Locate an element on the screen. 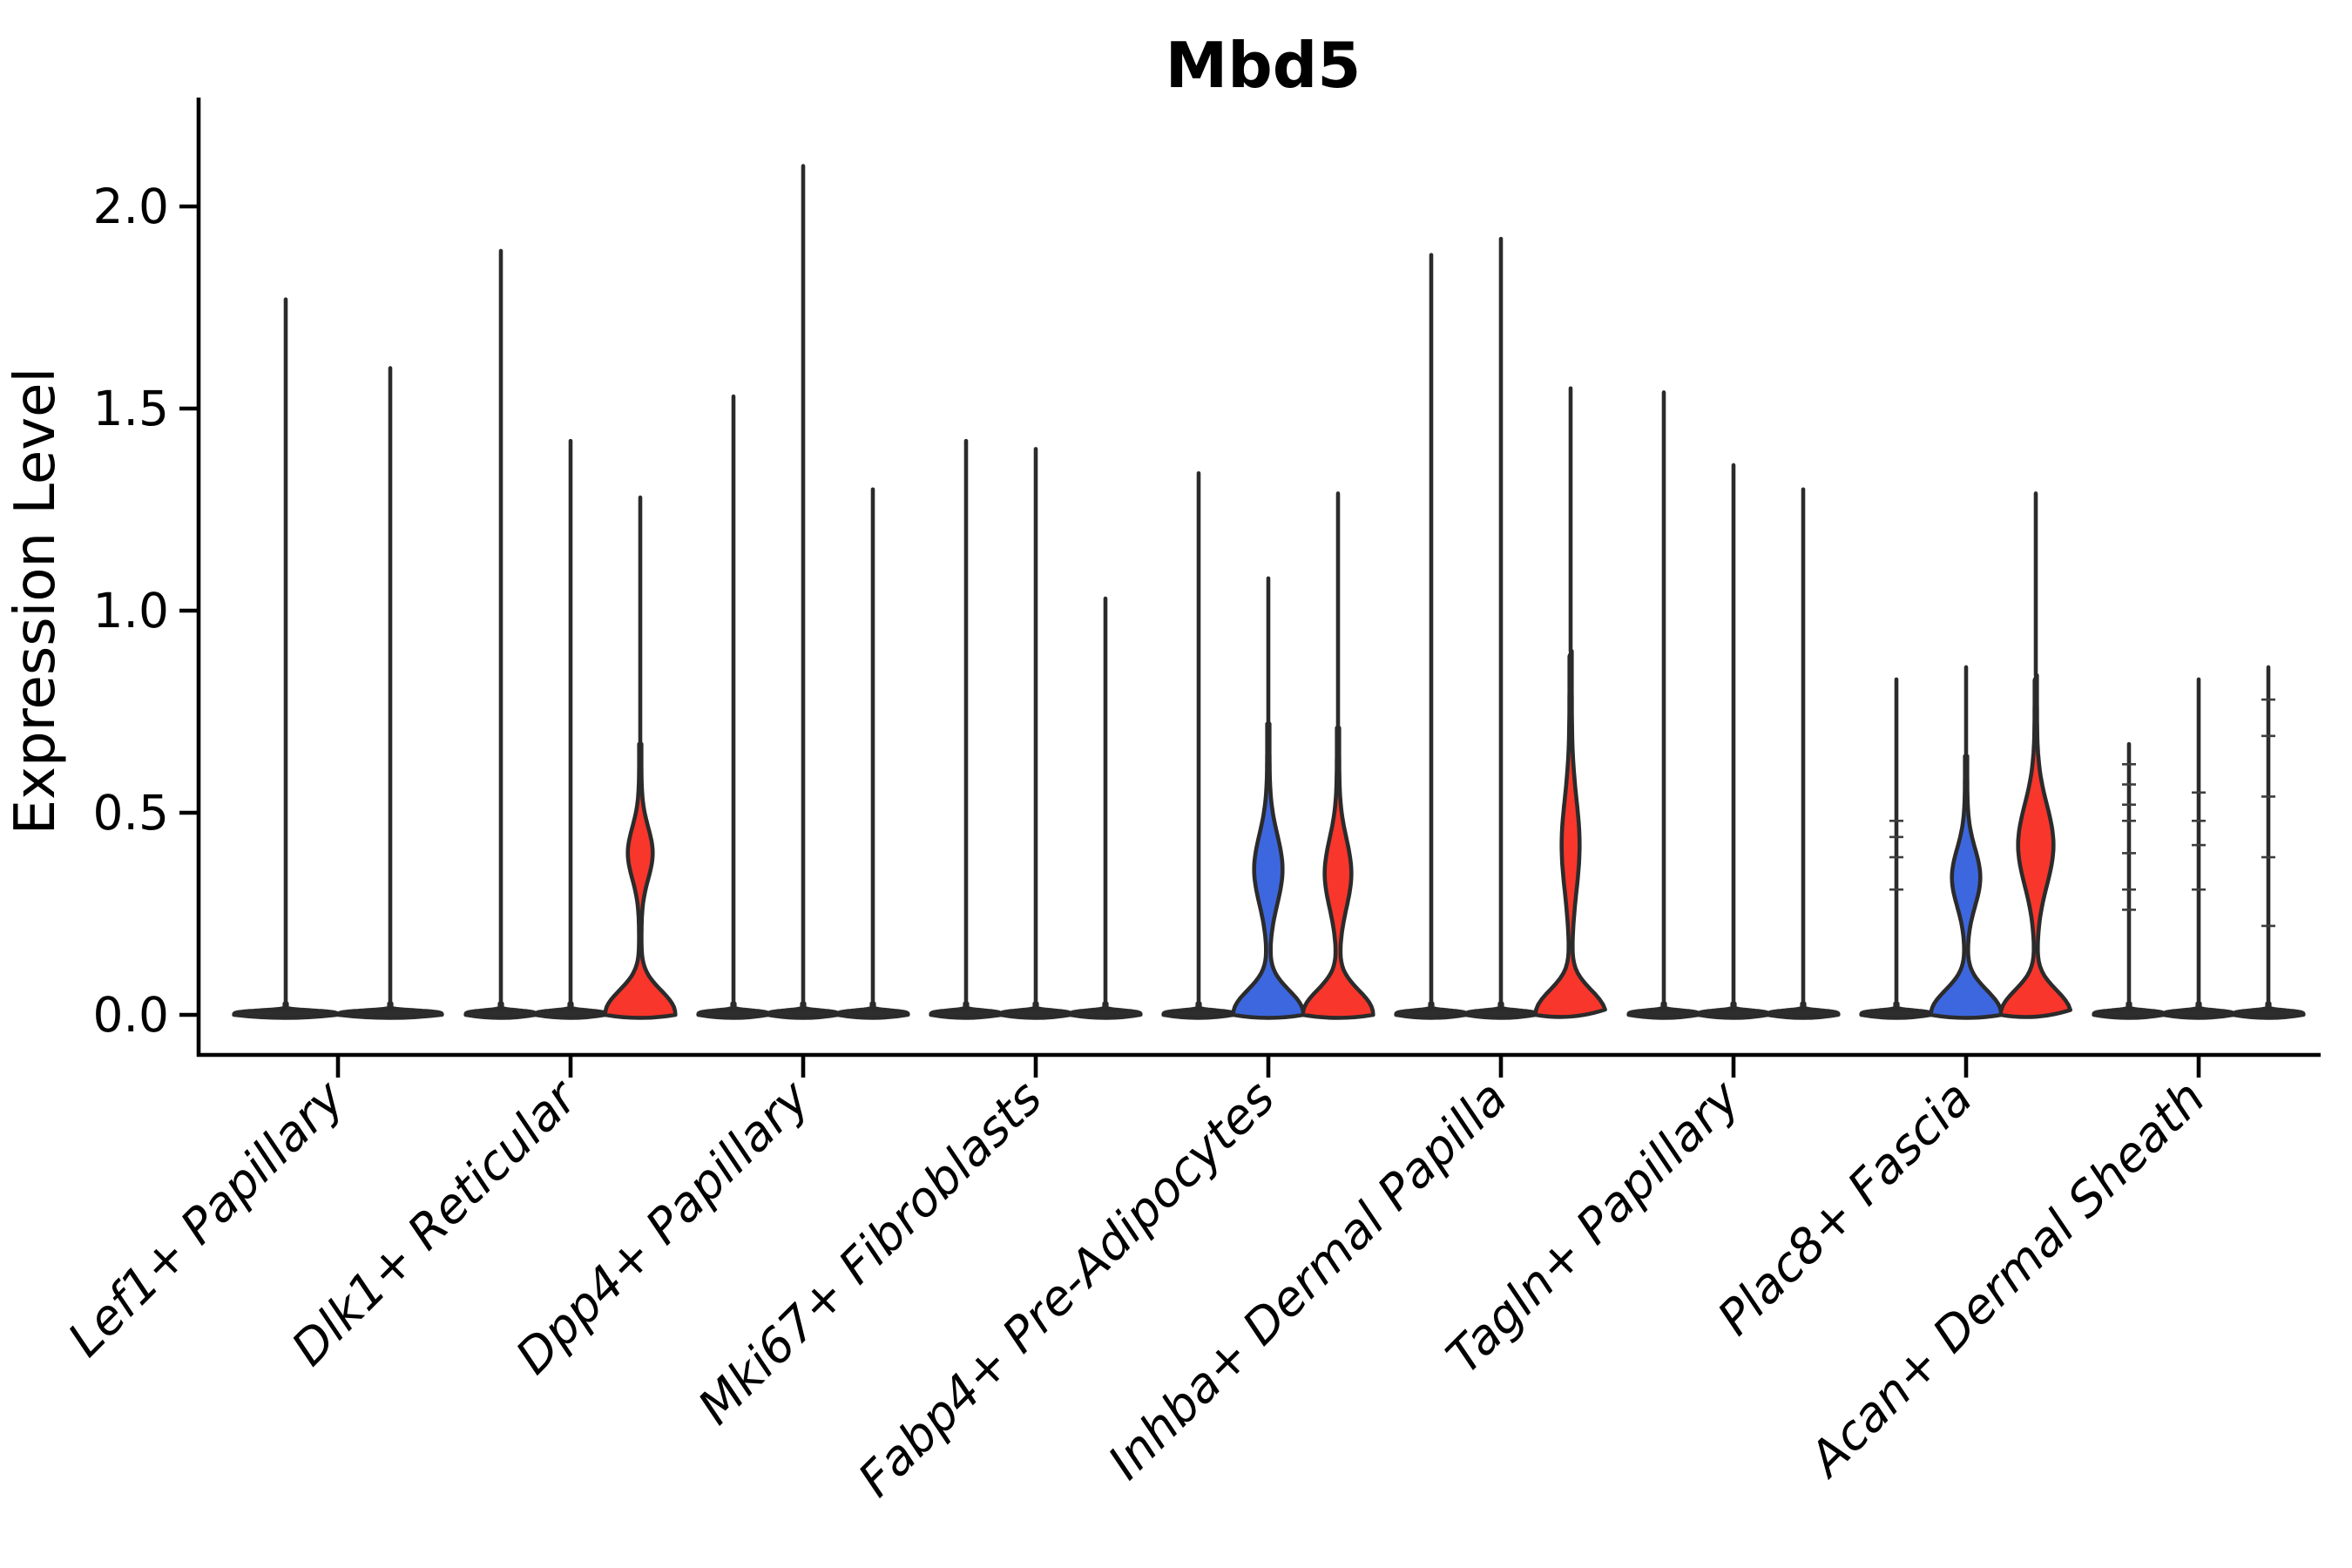  x-tick-label: Acan+ Dermal Sheath is located at coordinates (2006, 1280).